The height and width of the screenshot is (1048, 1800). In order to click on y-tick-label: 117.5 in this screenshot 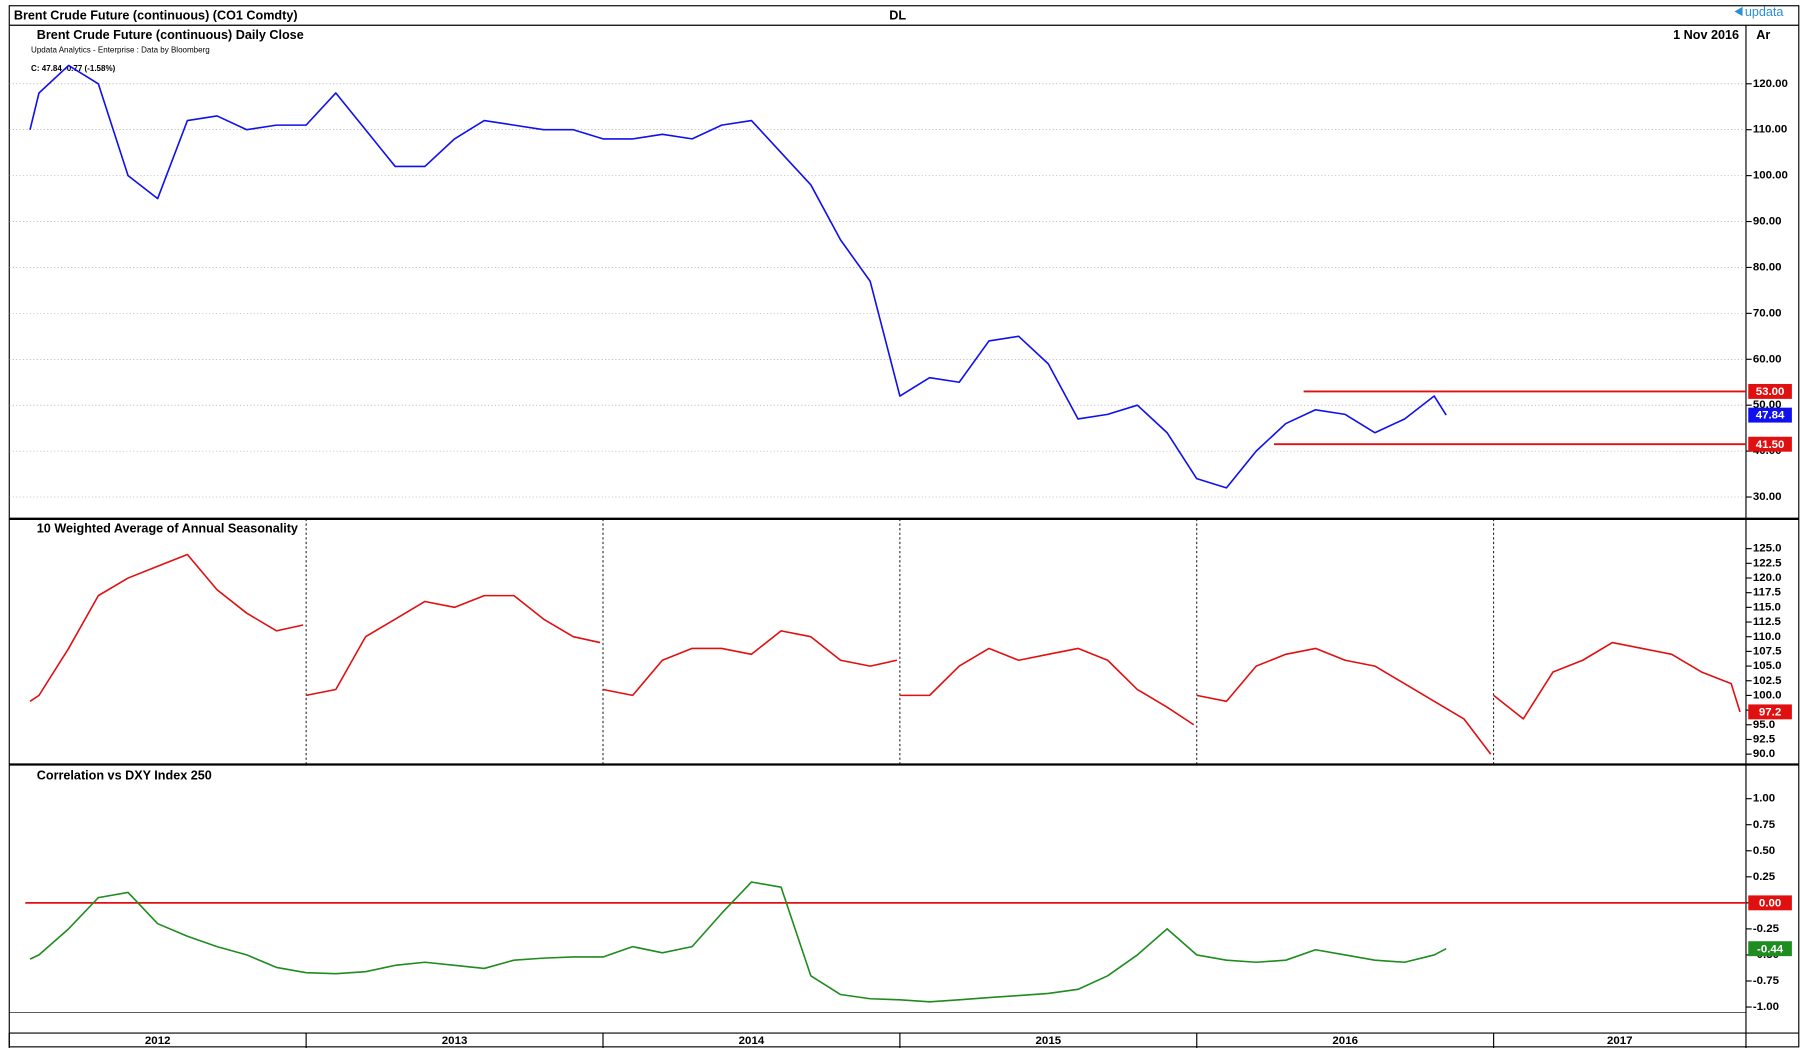, I will do `click(1767, 593)`.